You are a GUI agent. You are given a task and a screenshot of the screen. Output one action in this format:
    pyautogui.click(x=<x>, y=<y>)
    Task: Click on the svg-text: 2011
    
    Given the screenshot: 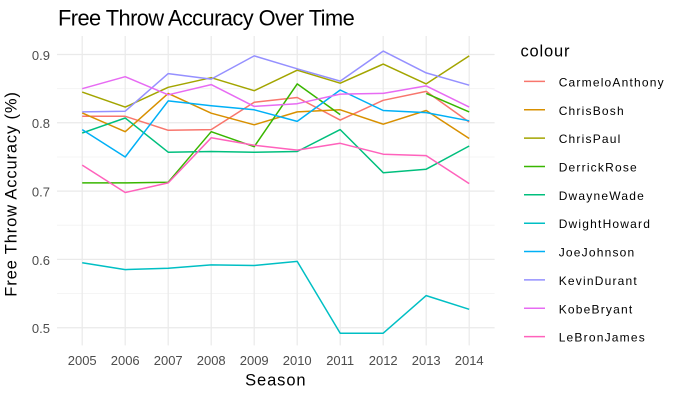 What is the action you would take?
    pyautogui.click(x=340, y=360)
    